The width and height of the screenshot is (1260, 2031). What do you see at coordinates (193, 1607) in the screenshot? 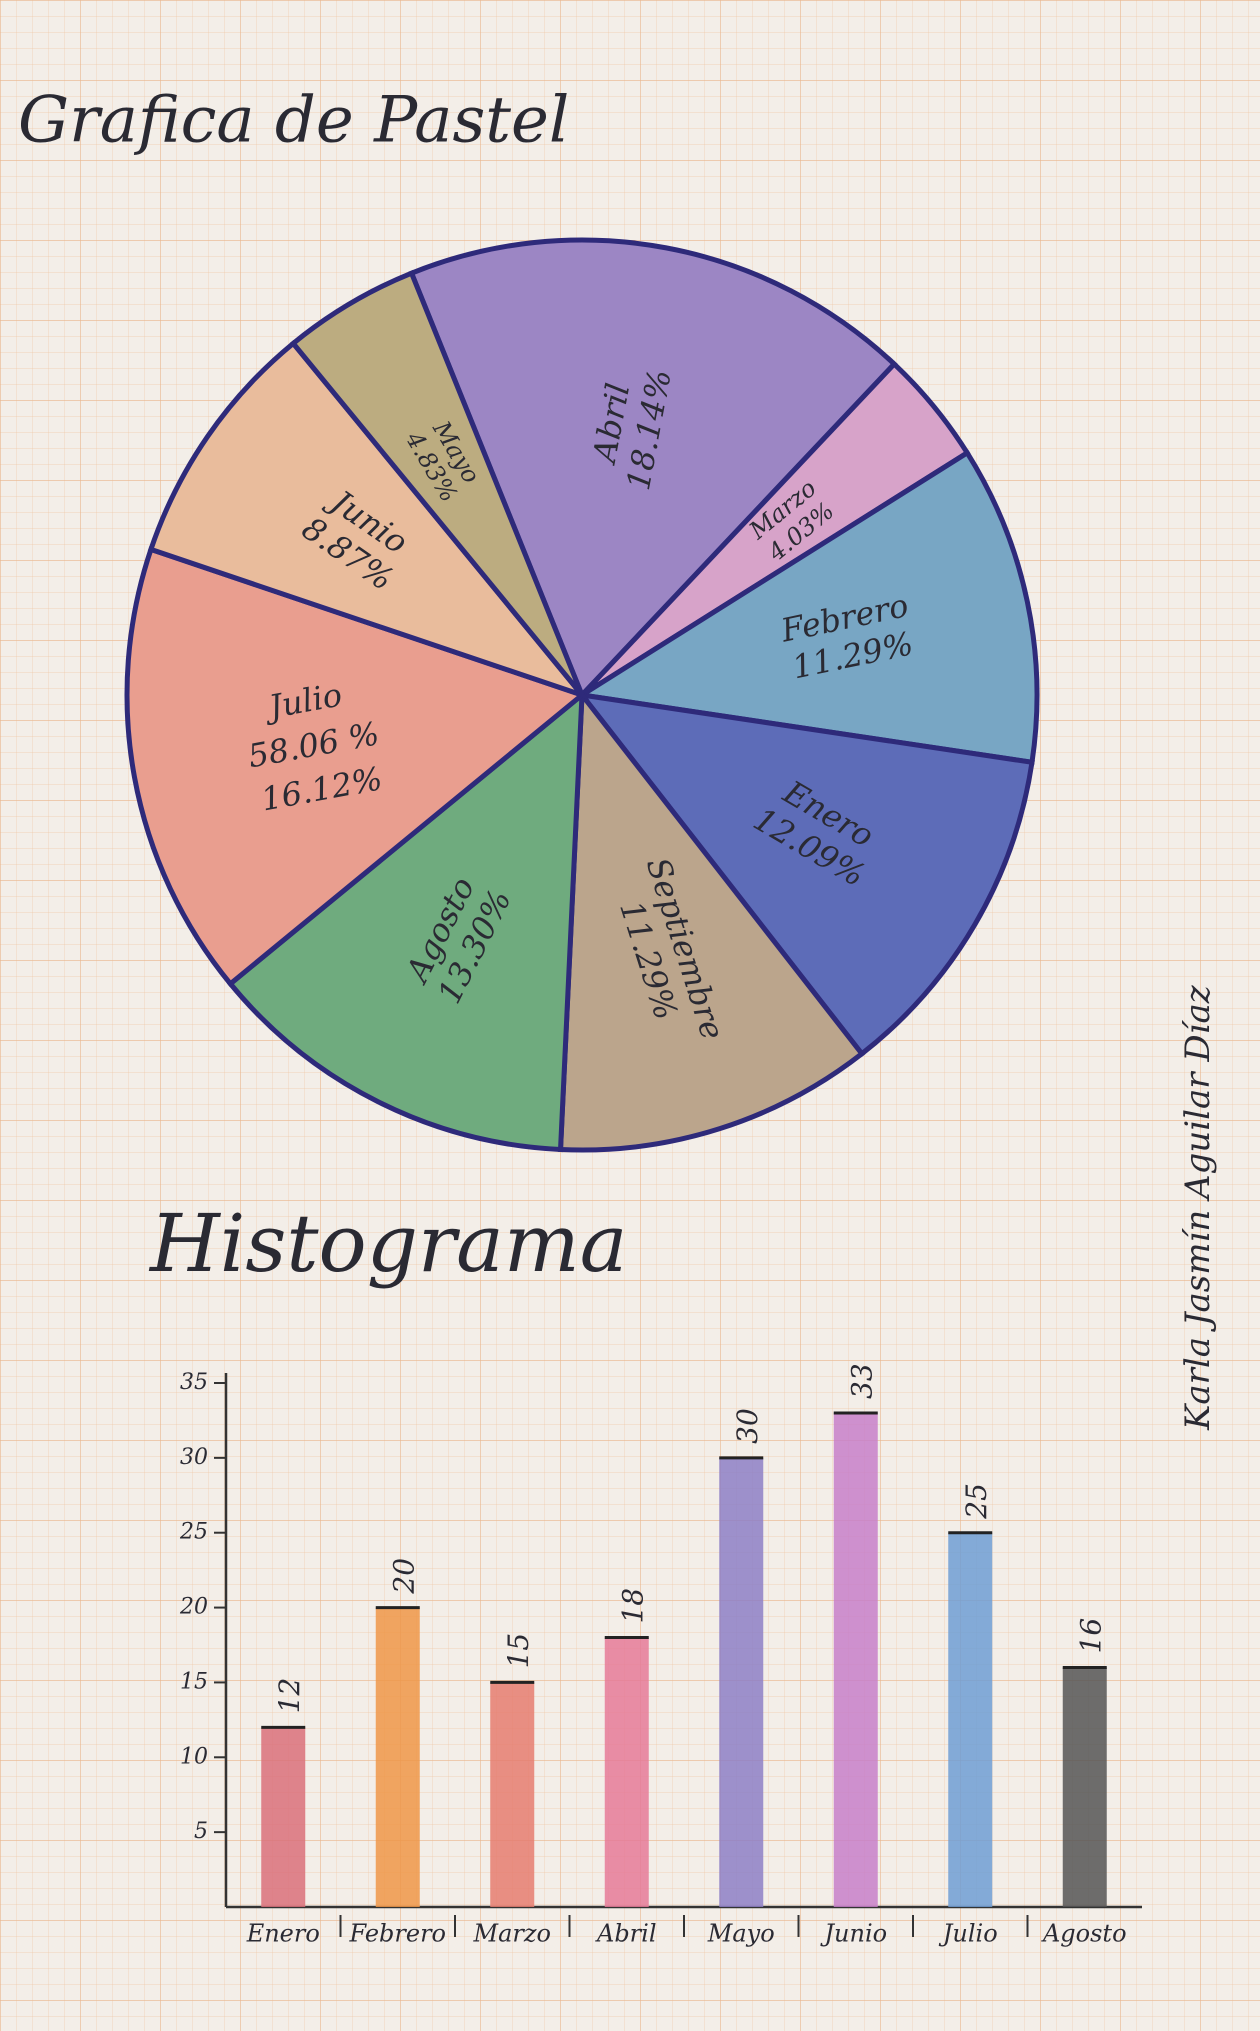
I see `y-tick-label: 20` at bounding box center [193, 1607].